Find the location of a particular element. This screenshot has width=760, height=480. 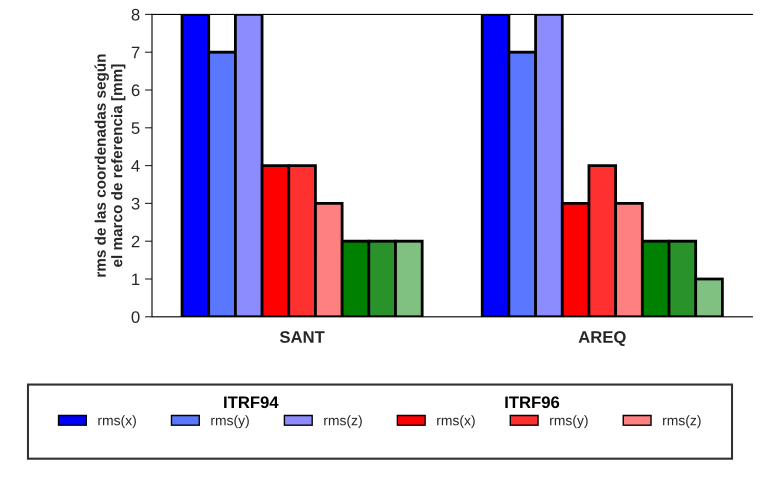

y-tick-label: 8 is located at coordinates (136, 14).